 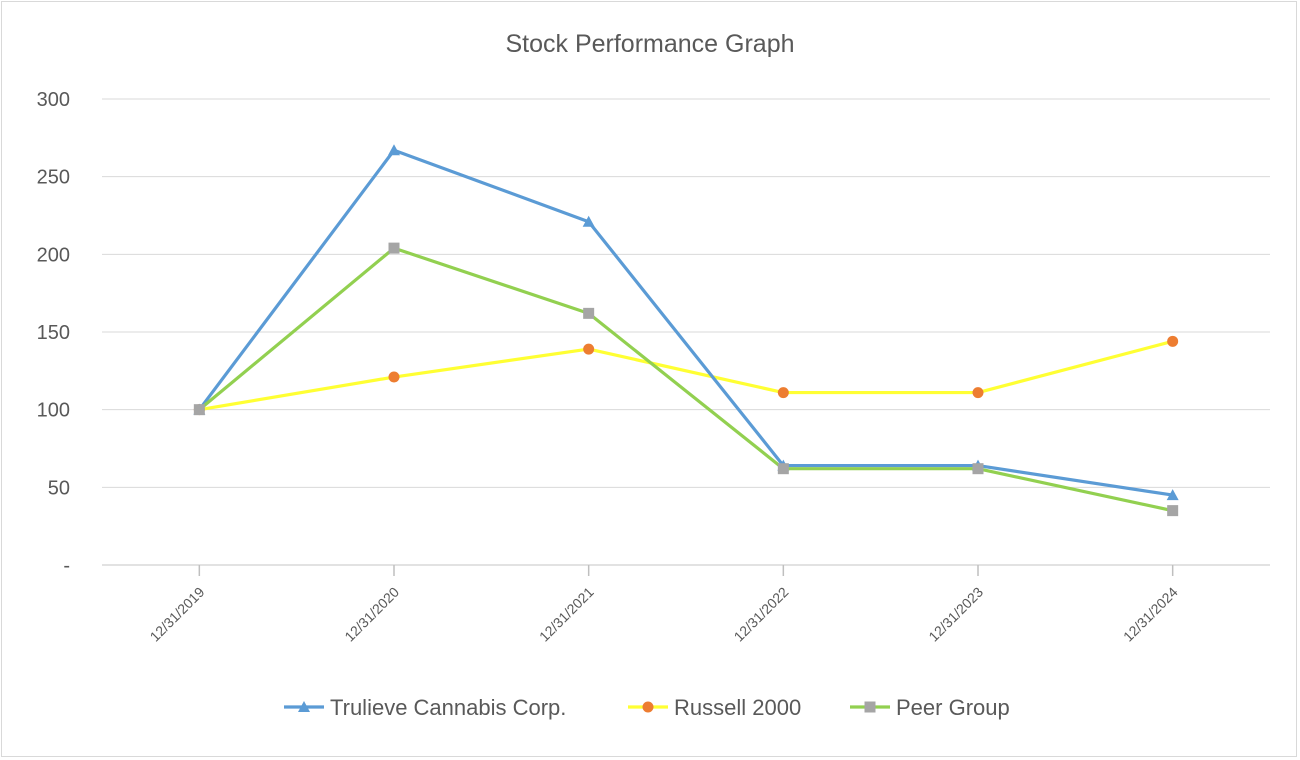 I want to click on series-line, so click(x=686, y=375).